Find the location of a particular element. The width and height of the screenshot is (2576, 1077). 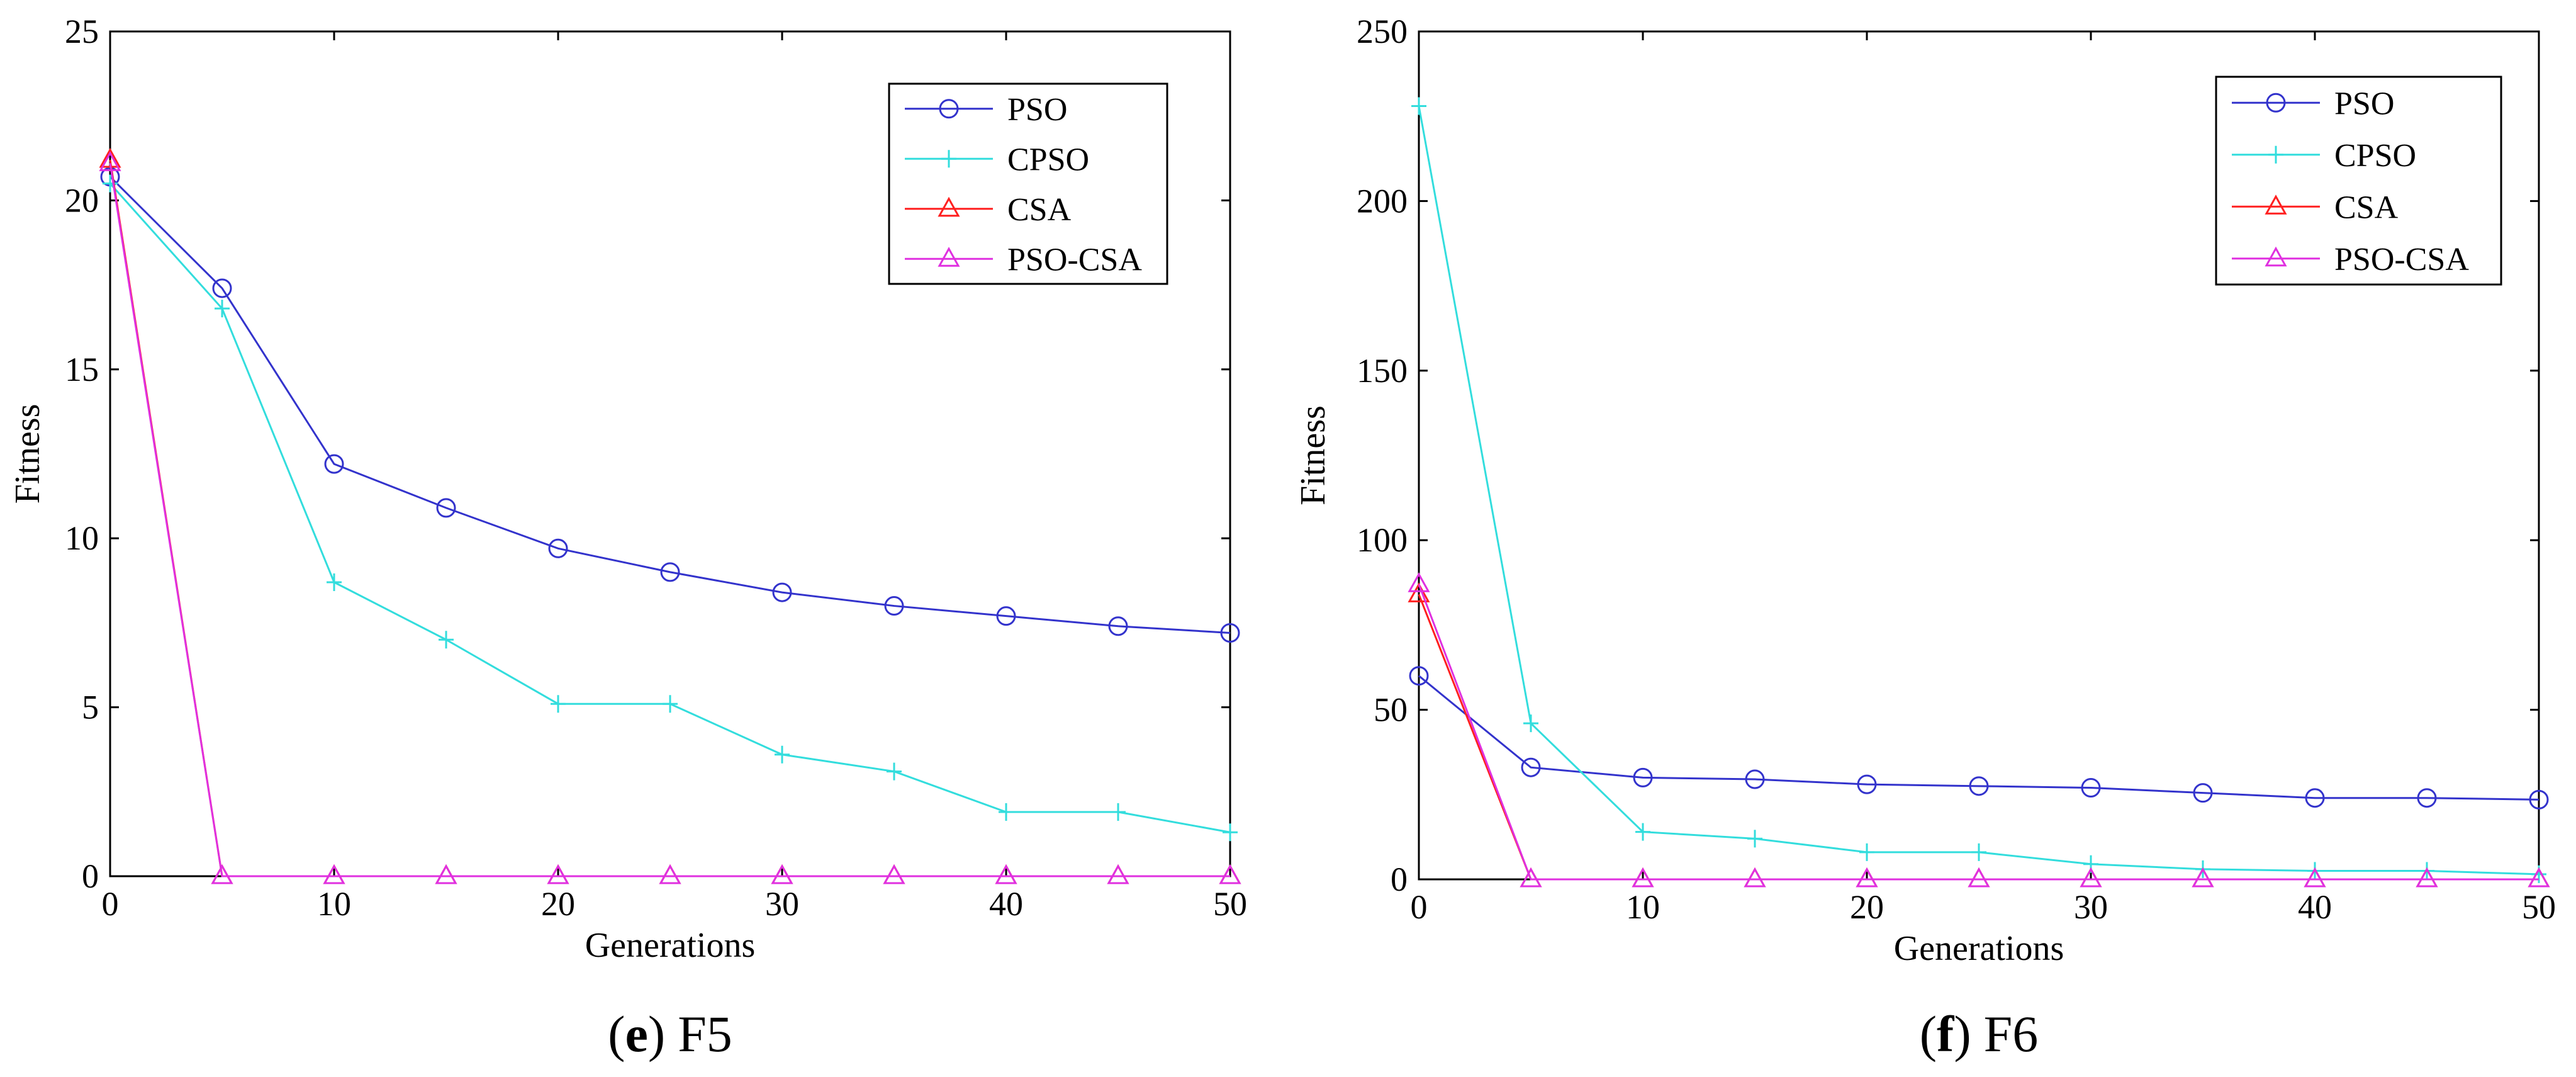

y-tick-label: 50 is located at coordinates (1391, 710).